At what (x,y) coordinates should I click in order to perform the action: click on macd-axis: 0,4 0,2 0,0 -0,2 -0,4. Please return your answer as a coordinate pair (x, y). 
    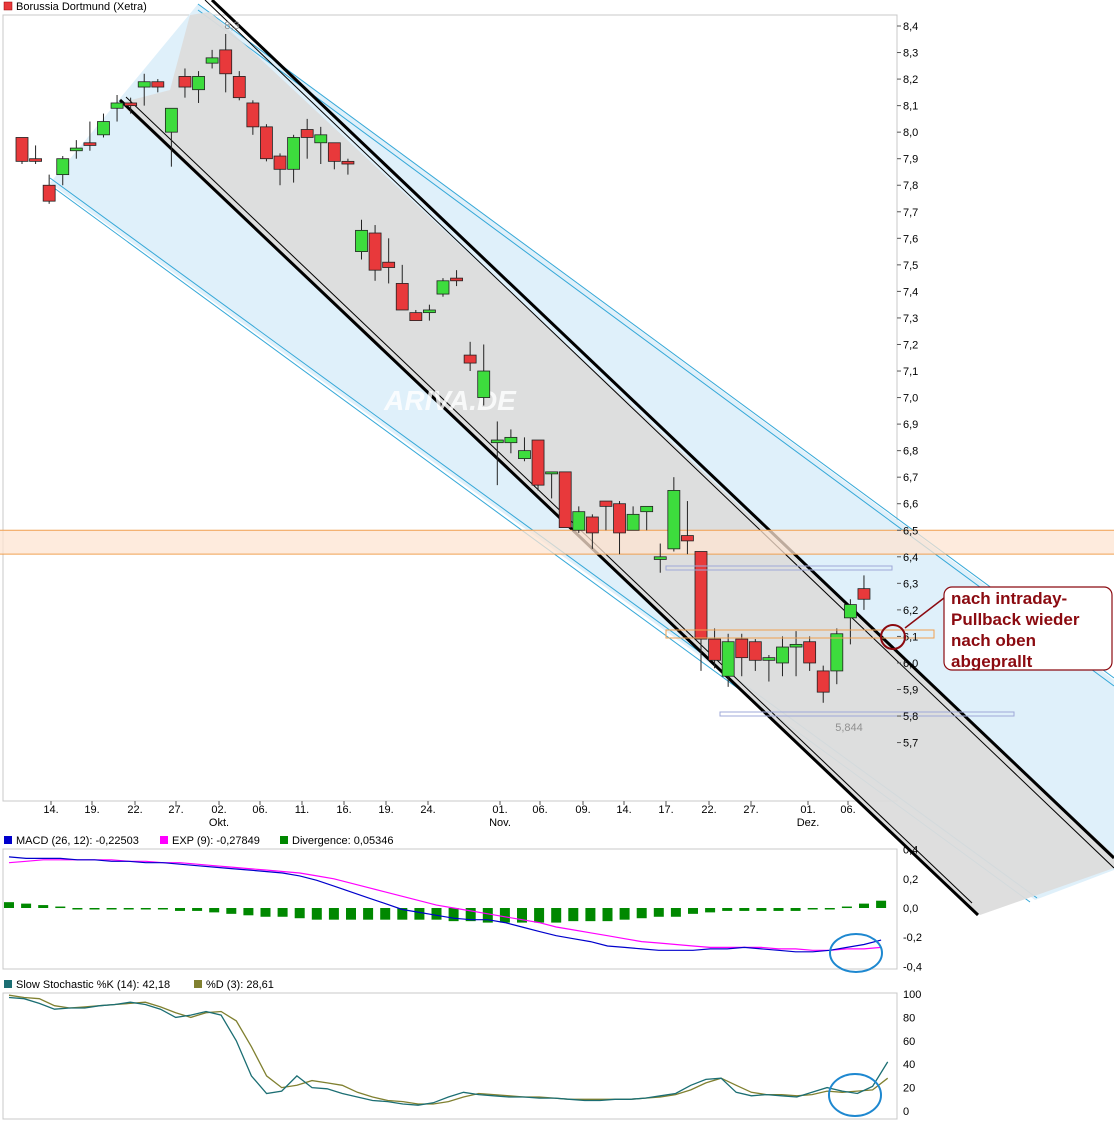
    Looking at the image, I should click on (912, 909).